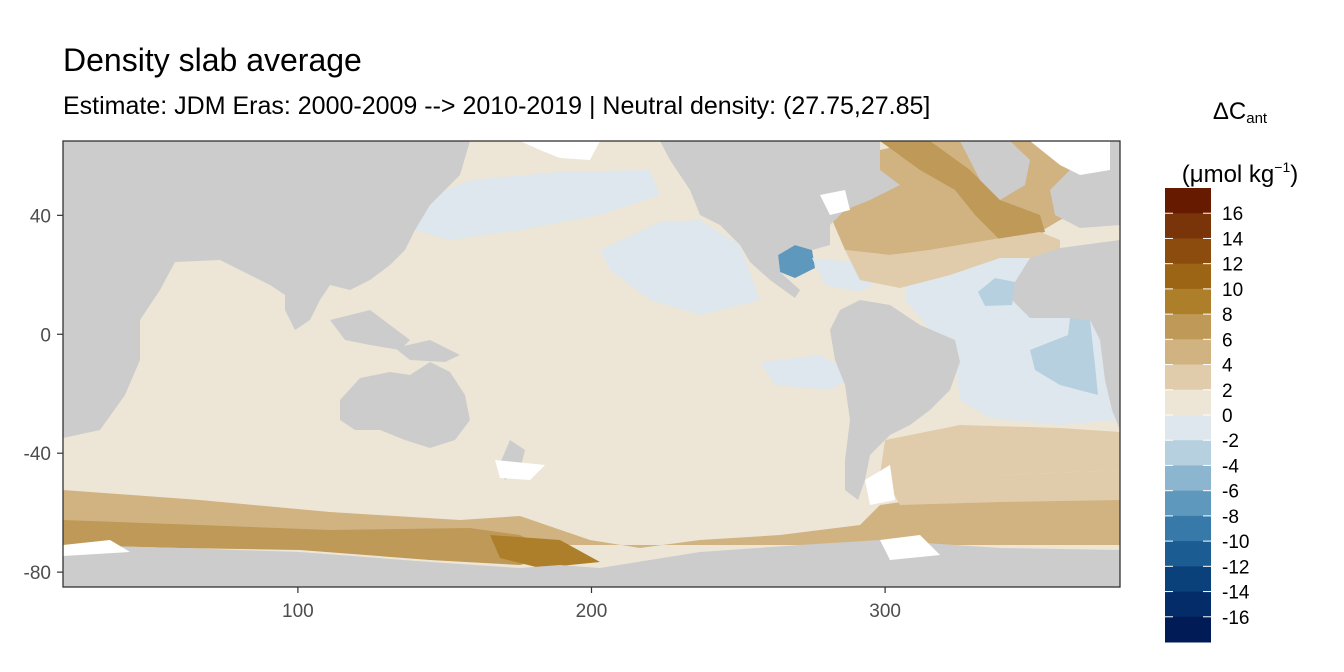 The width and height of the screenshot is (1344, 672). I want to click on colorbar-label: 12, so click(1232, 265).